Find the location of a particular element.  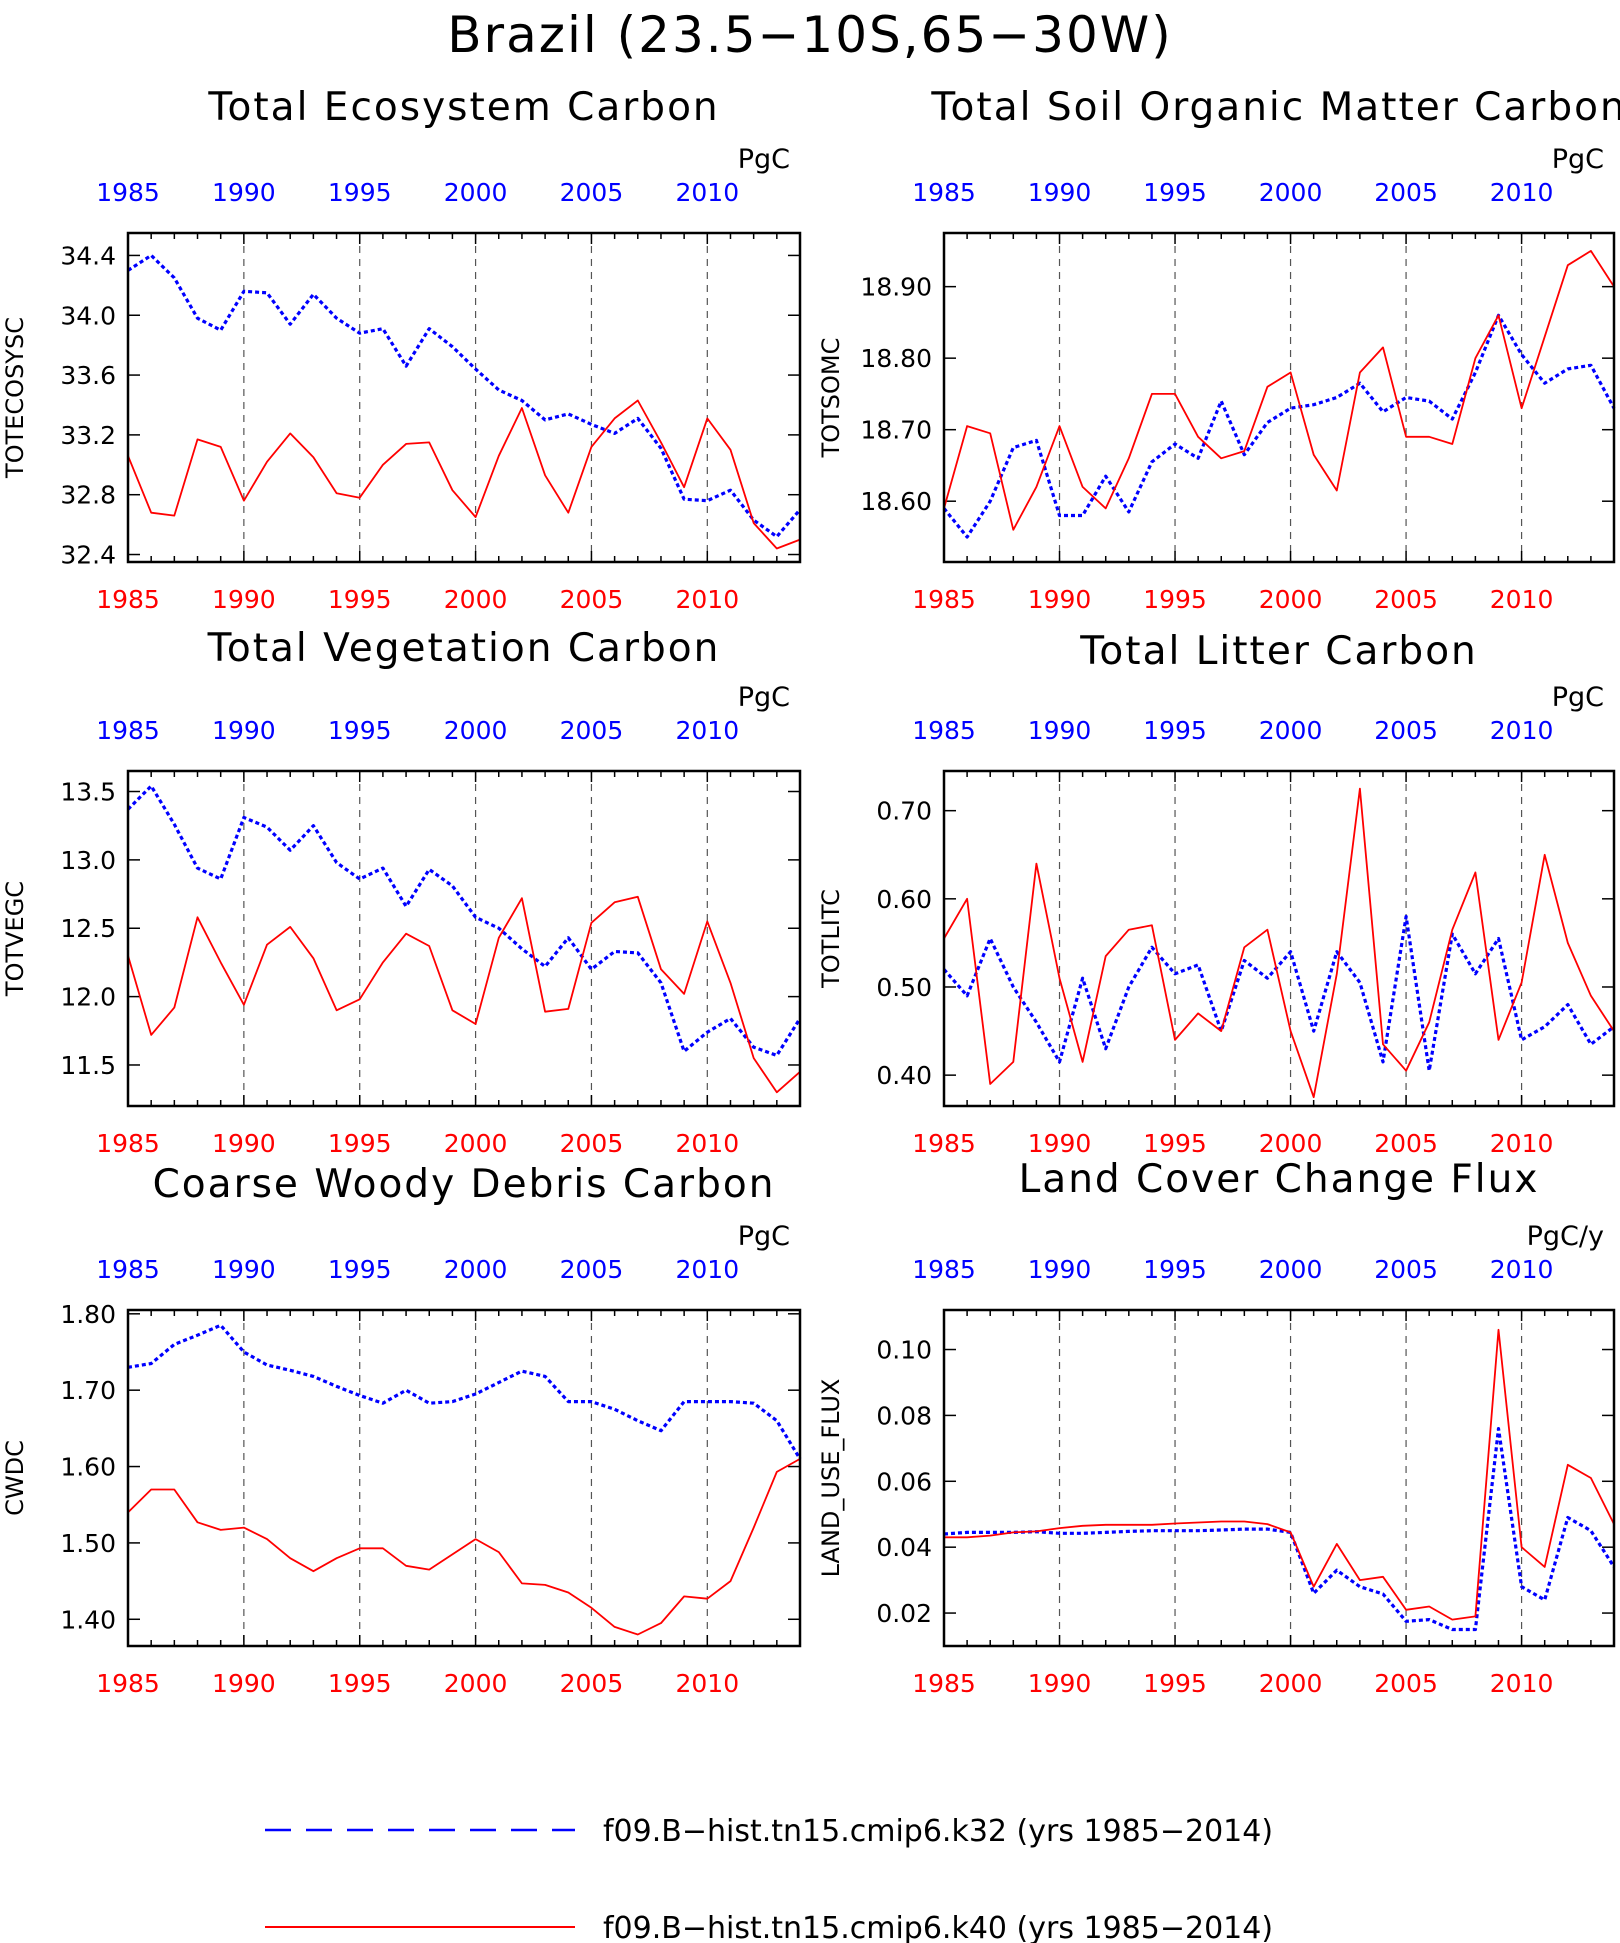

y-tick-label: 33.6 is located at coordinates (88, 375).